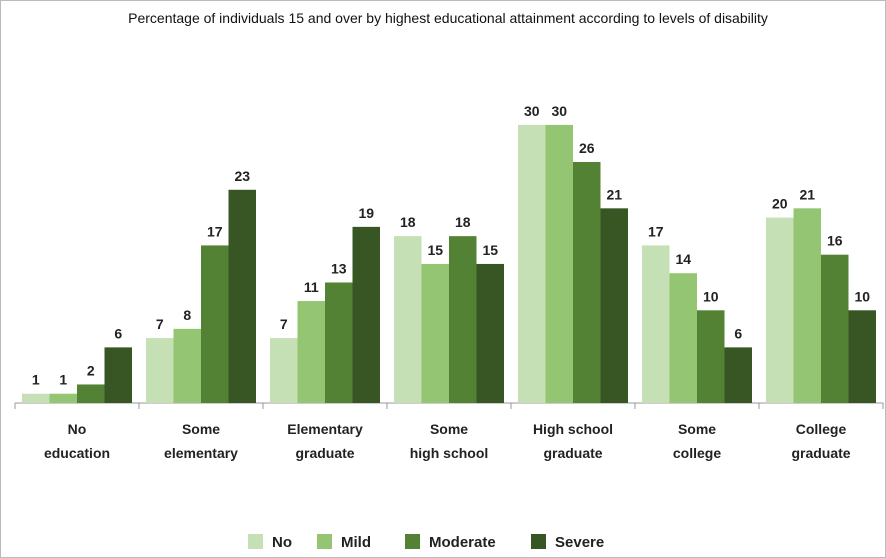 The image size is (886, 558). What do you see at coordinates (356, 542) in the screenshot?
I see `legend-label: Mild` at bounding box center [356, 542].